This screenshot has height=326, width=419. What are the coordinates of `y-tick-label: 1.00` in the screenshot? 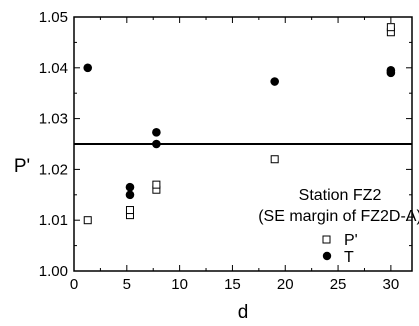 It's located at (53, 271).